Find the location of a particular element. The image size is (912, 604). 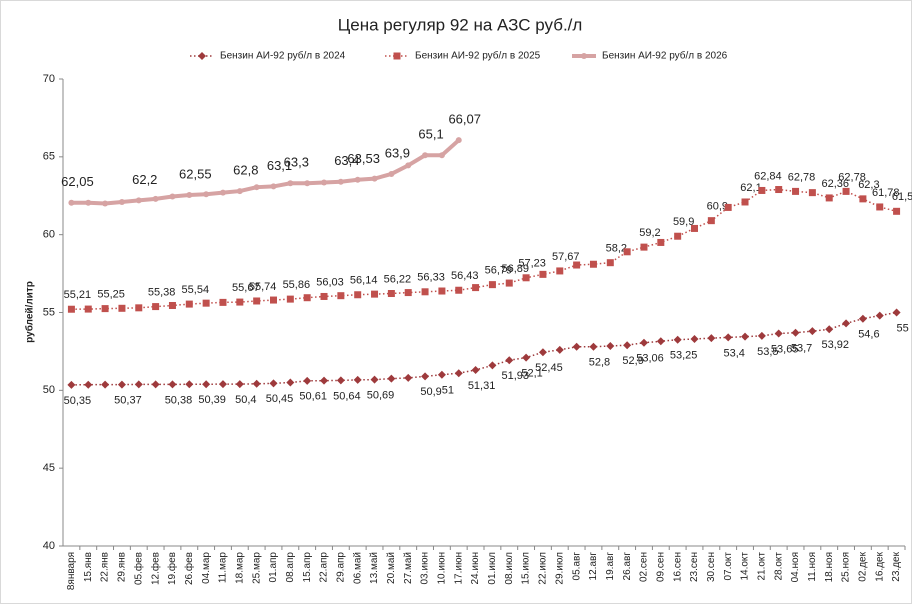

x-tick-label: 23.дек is located at coordinates (896, 566).